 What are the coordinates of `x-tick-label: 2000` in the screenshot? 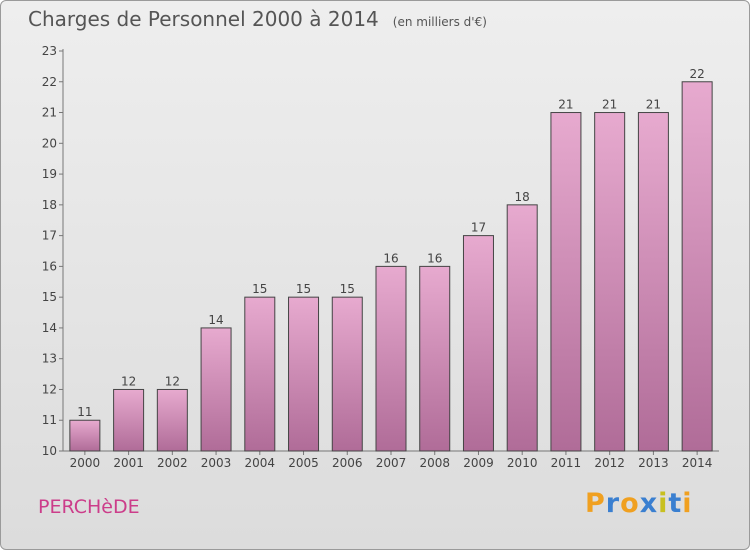 It's located at (85, 463).